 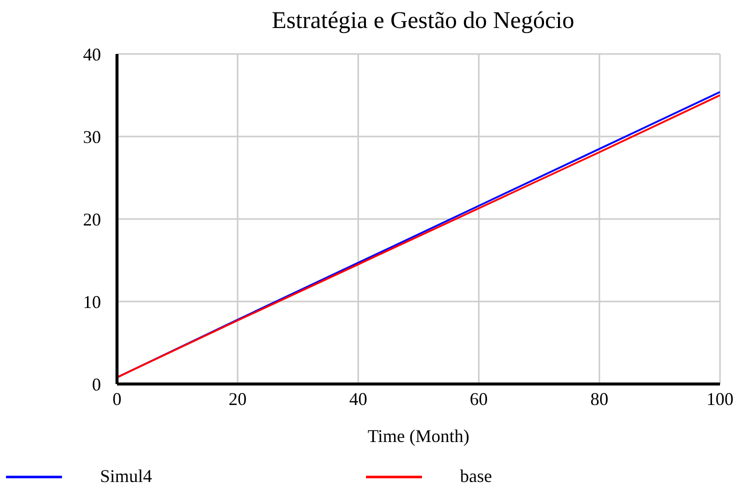 I want to click on x-tick-label: 100, so click(x=720, y=398).